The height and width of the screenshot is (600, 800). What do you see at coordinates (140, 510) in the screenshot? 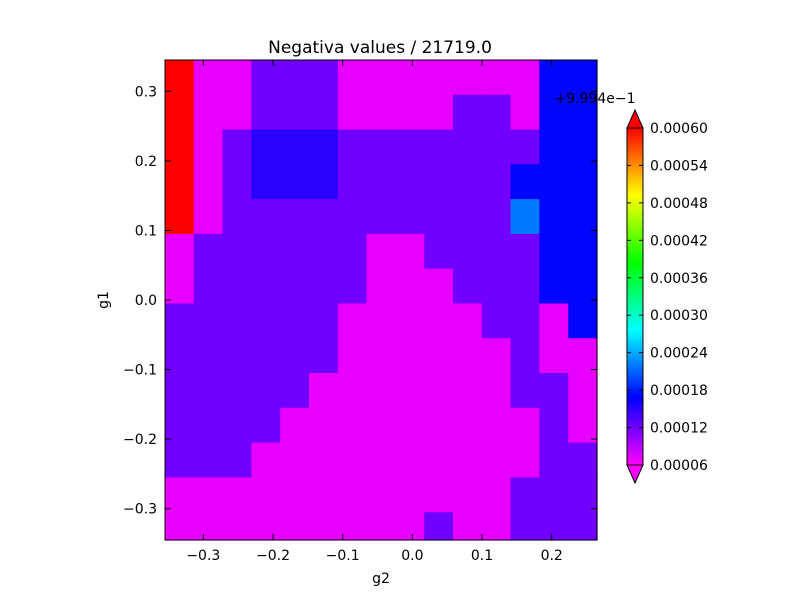
I see `y-tick-label: −0.3` at bounding box center [140, 510].